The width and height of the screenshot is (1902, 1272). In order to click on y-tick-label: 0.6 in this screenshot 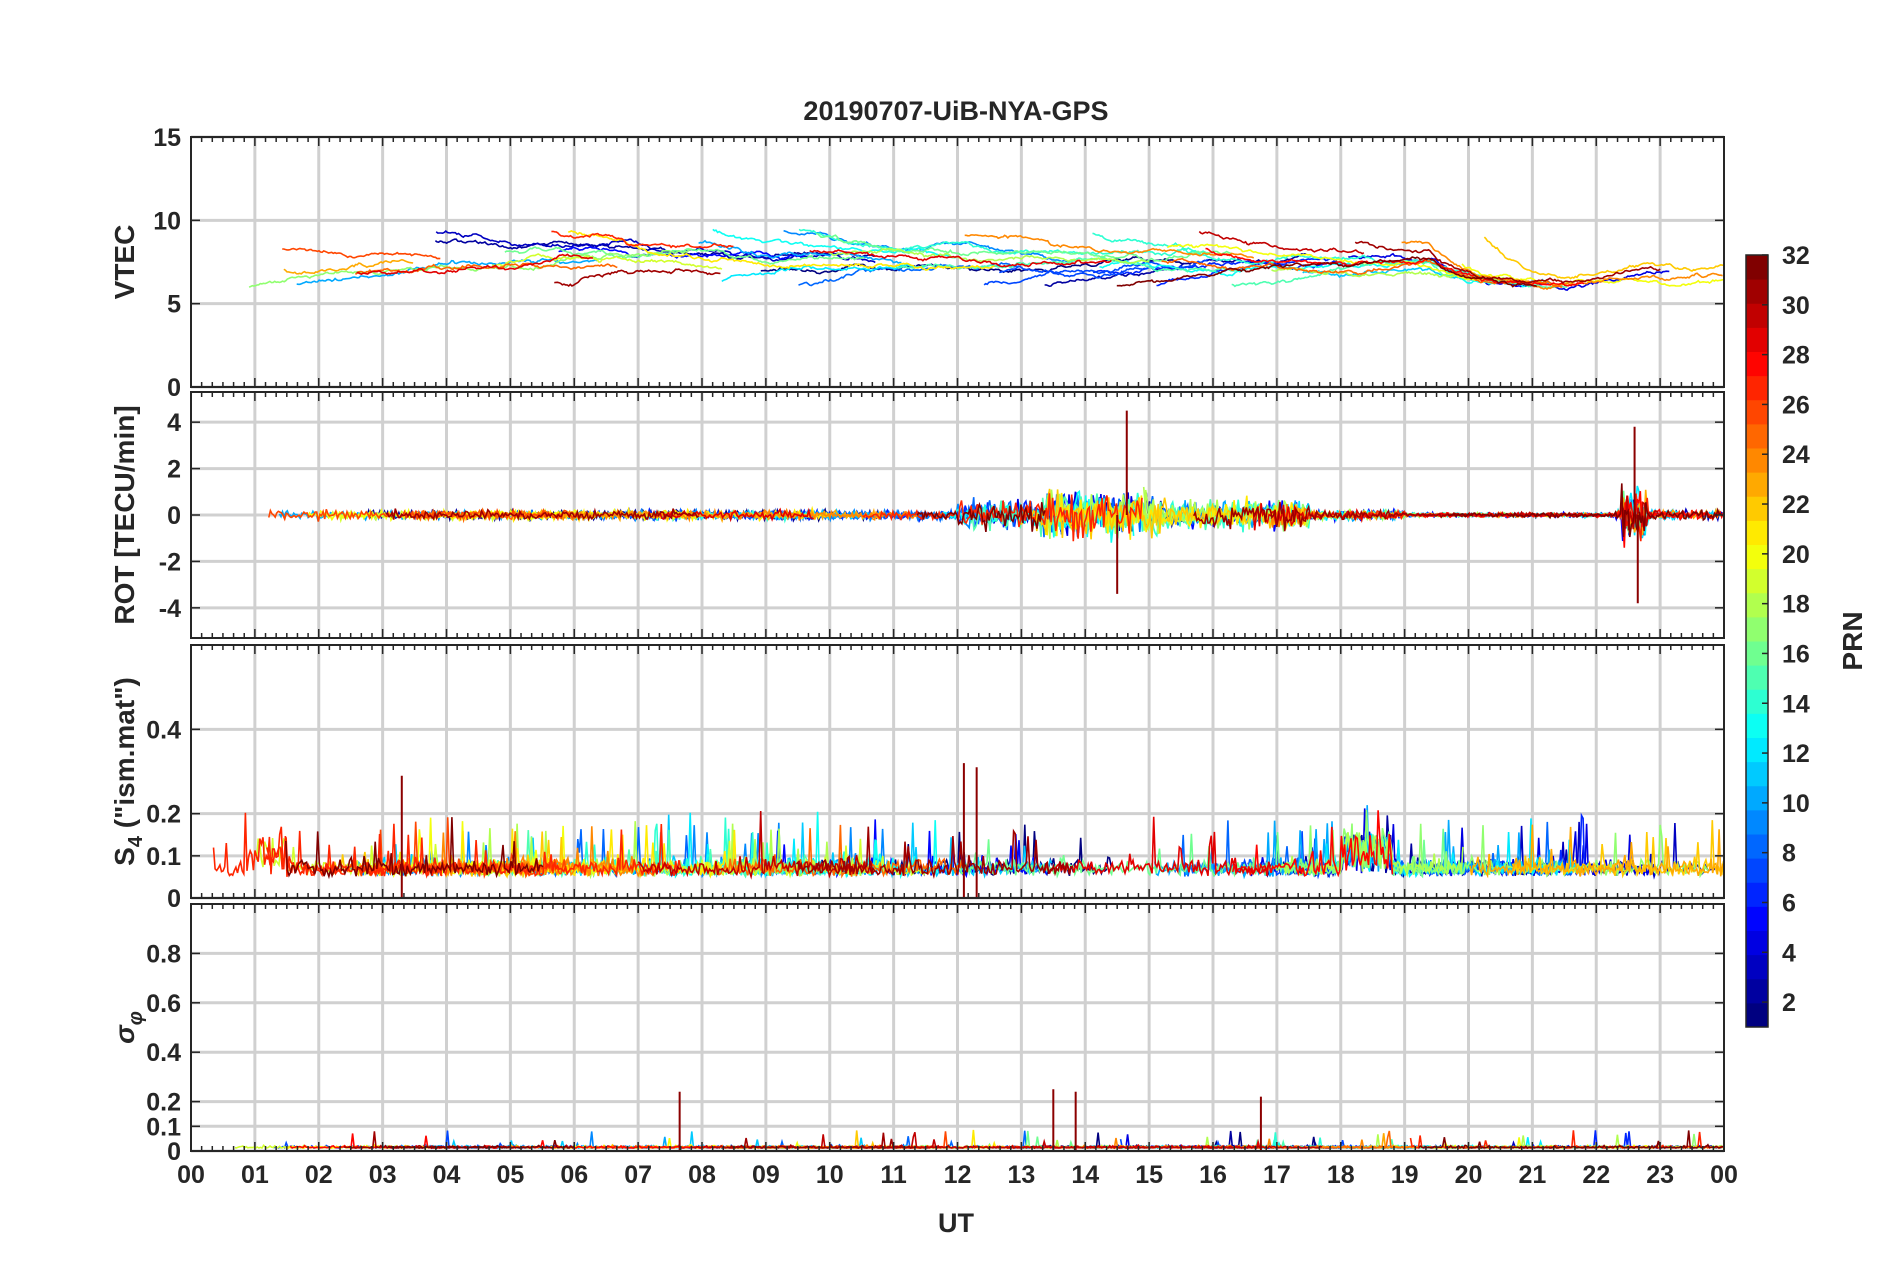, I will do `click(163, 1004)`.